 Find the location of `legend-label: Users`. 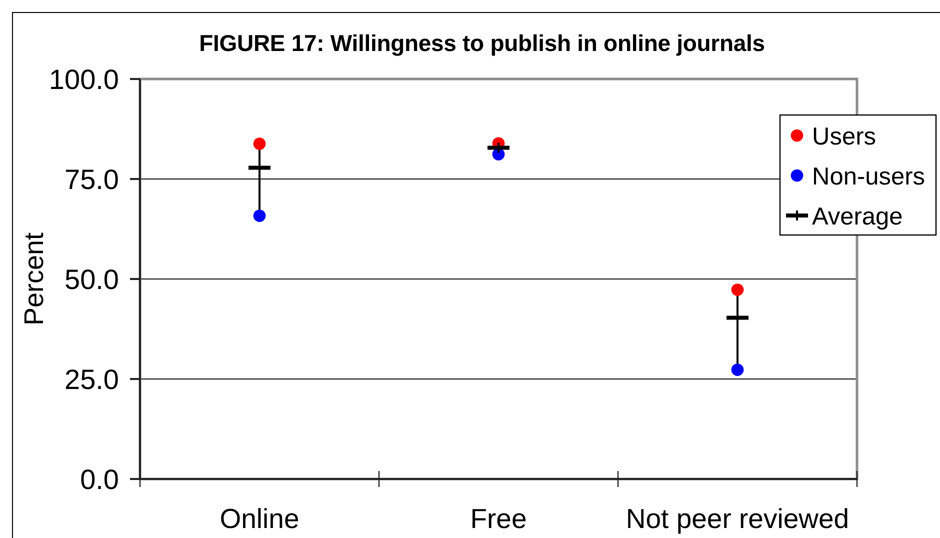

legend-label: Users is located at coordinates (844, 136).